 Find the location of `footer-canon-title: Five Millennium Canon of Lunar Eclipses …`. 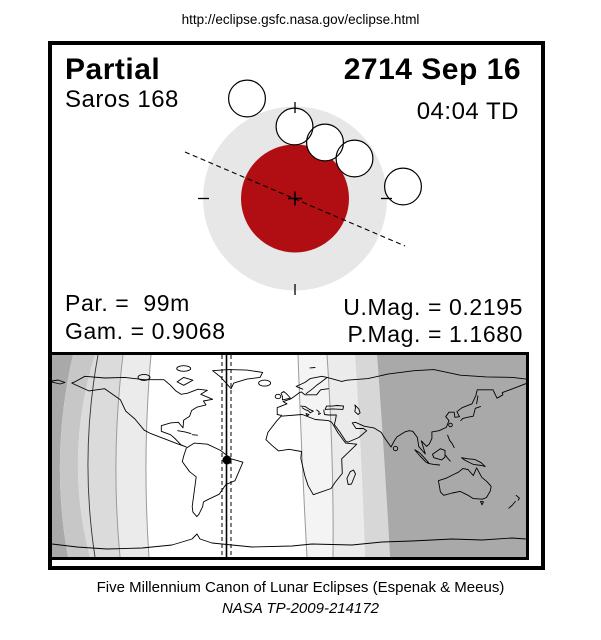

footer-canon-title: Five Millennium Canon of Lunar Eclipses … is located at coordinates (300, 587).